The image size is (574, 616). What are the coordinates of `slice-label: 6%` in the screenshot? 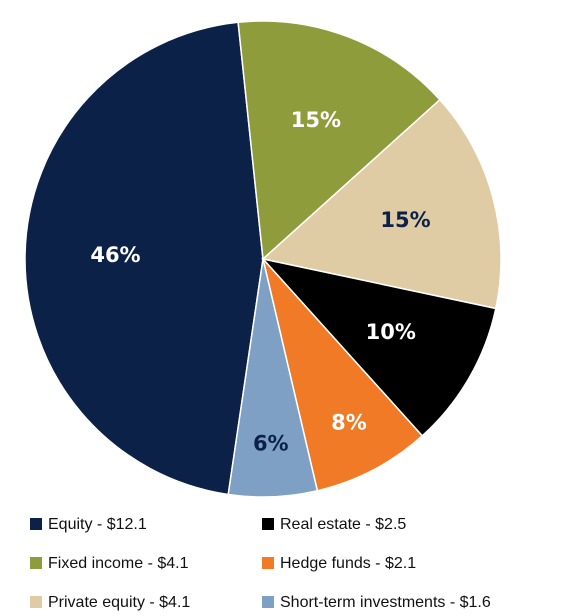 It's located at (271, 443).